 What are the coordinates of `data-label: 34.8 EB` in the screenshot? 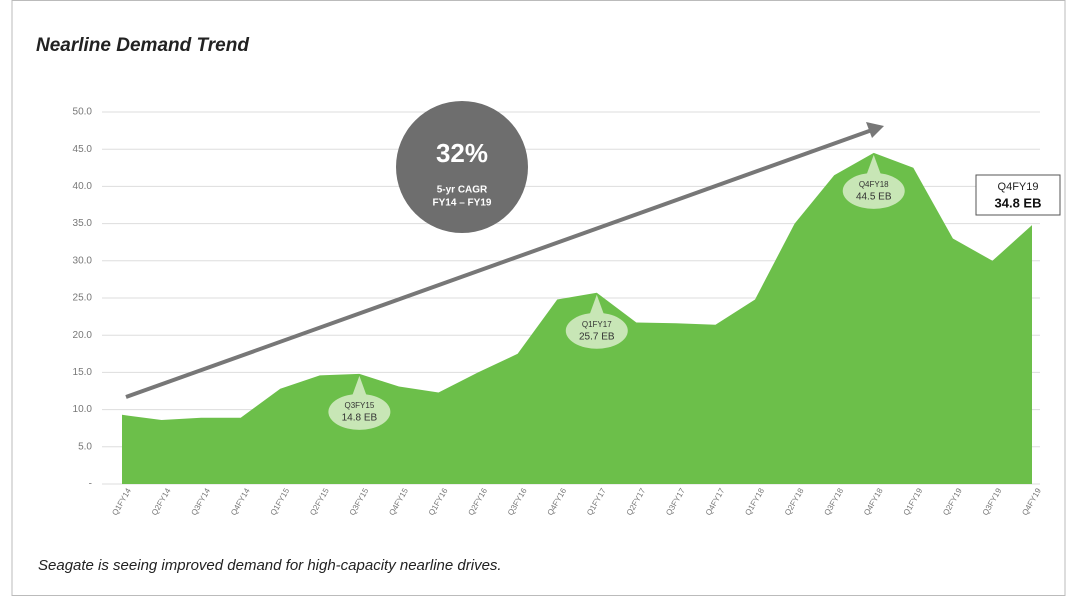 It's located at (1018, 202).